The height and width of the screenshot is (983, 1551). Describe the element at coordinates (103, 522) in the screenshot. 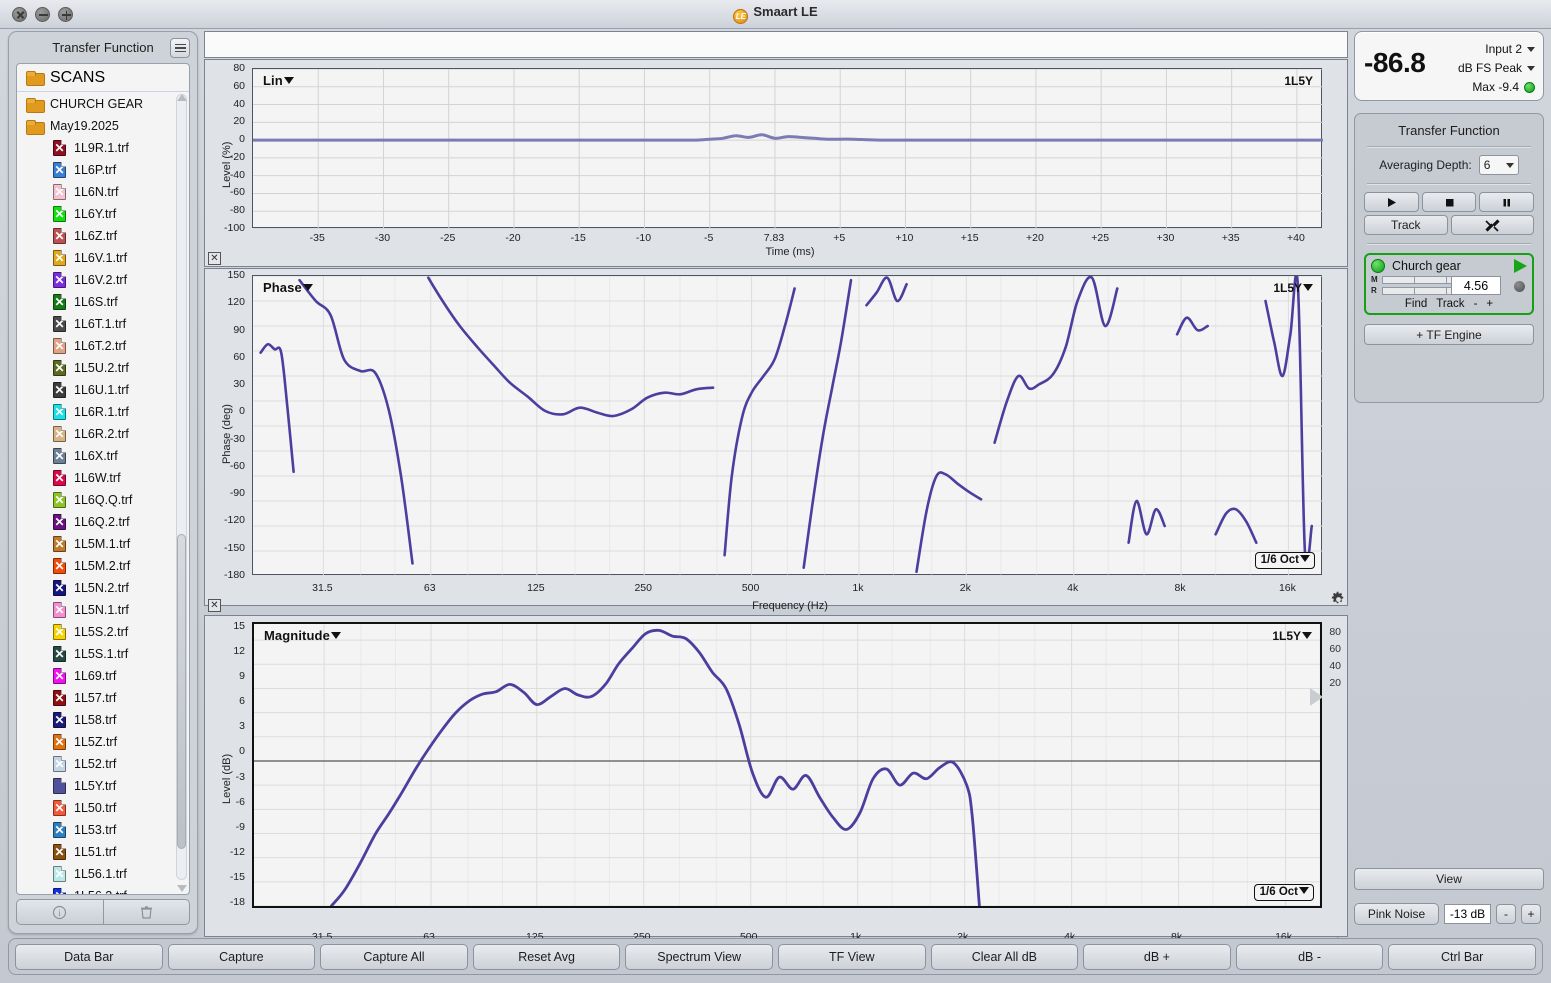

I see `file-row: ✕ 1L6Q.2.trf` at that location.